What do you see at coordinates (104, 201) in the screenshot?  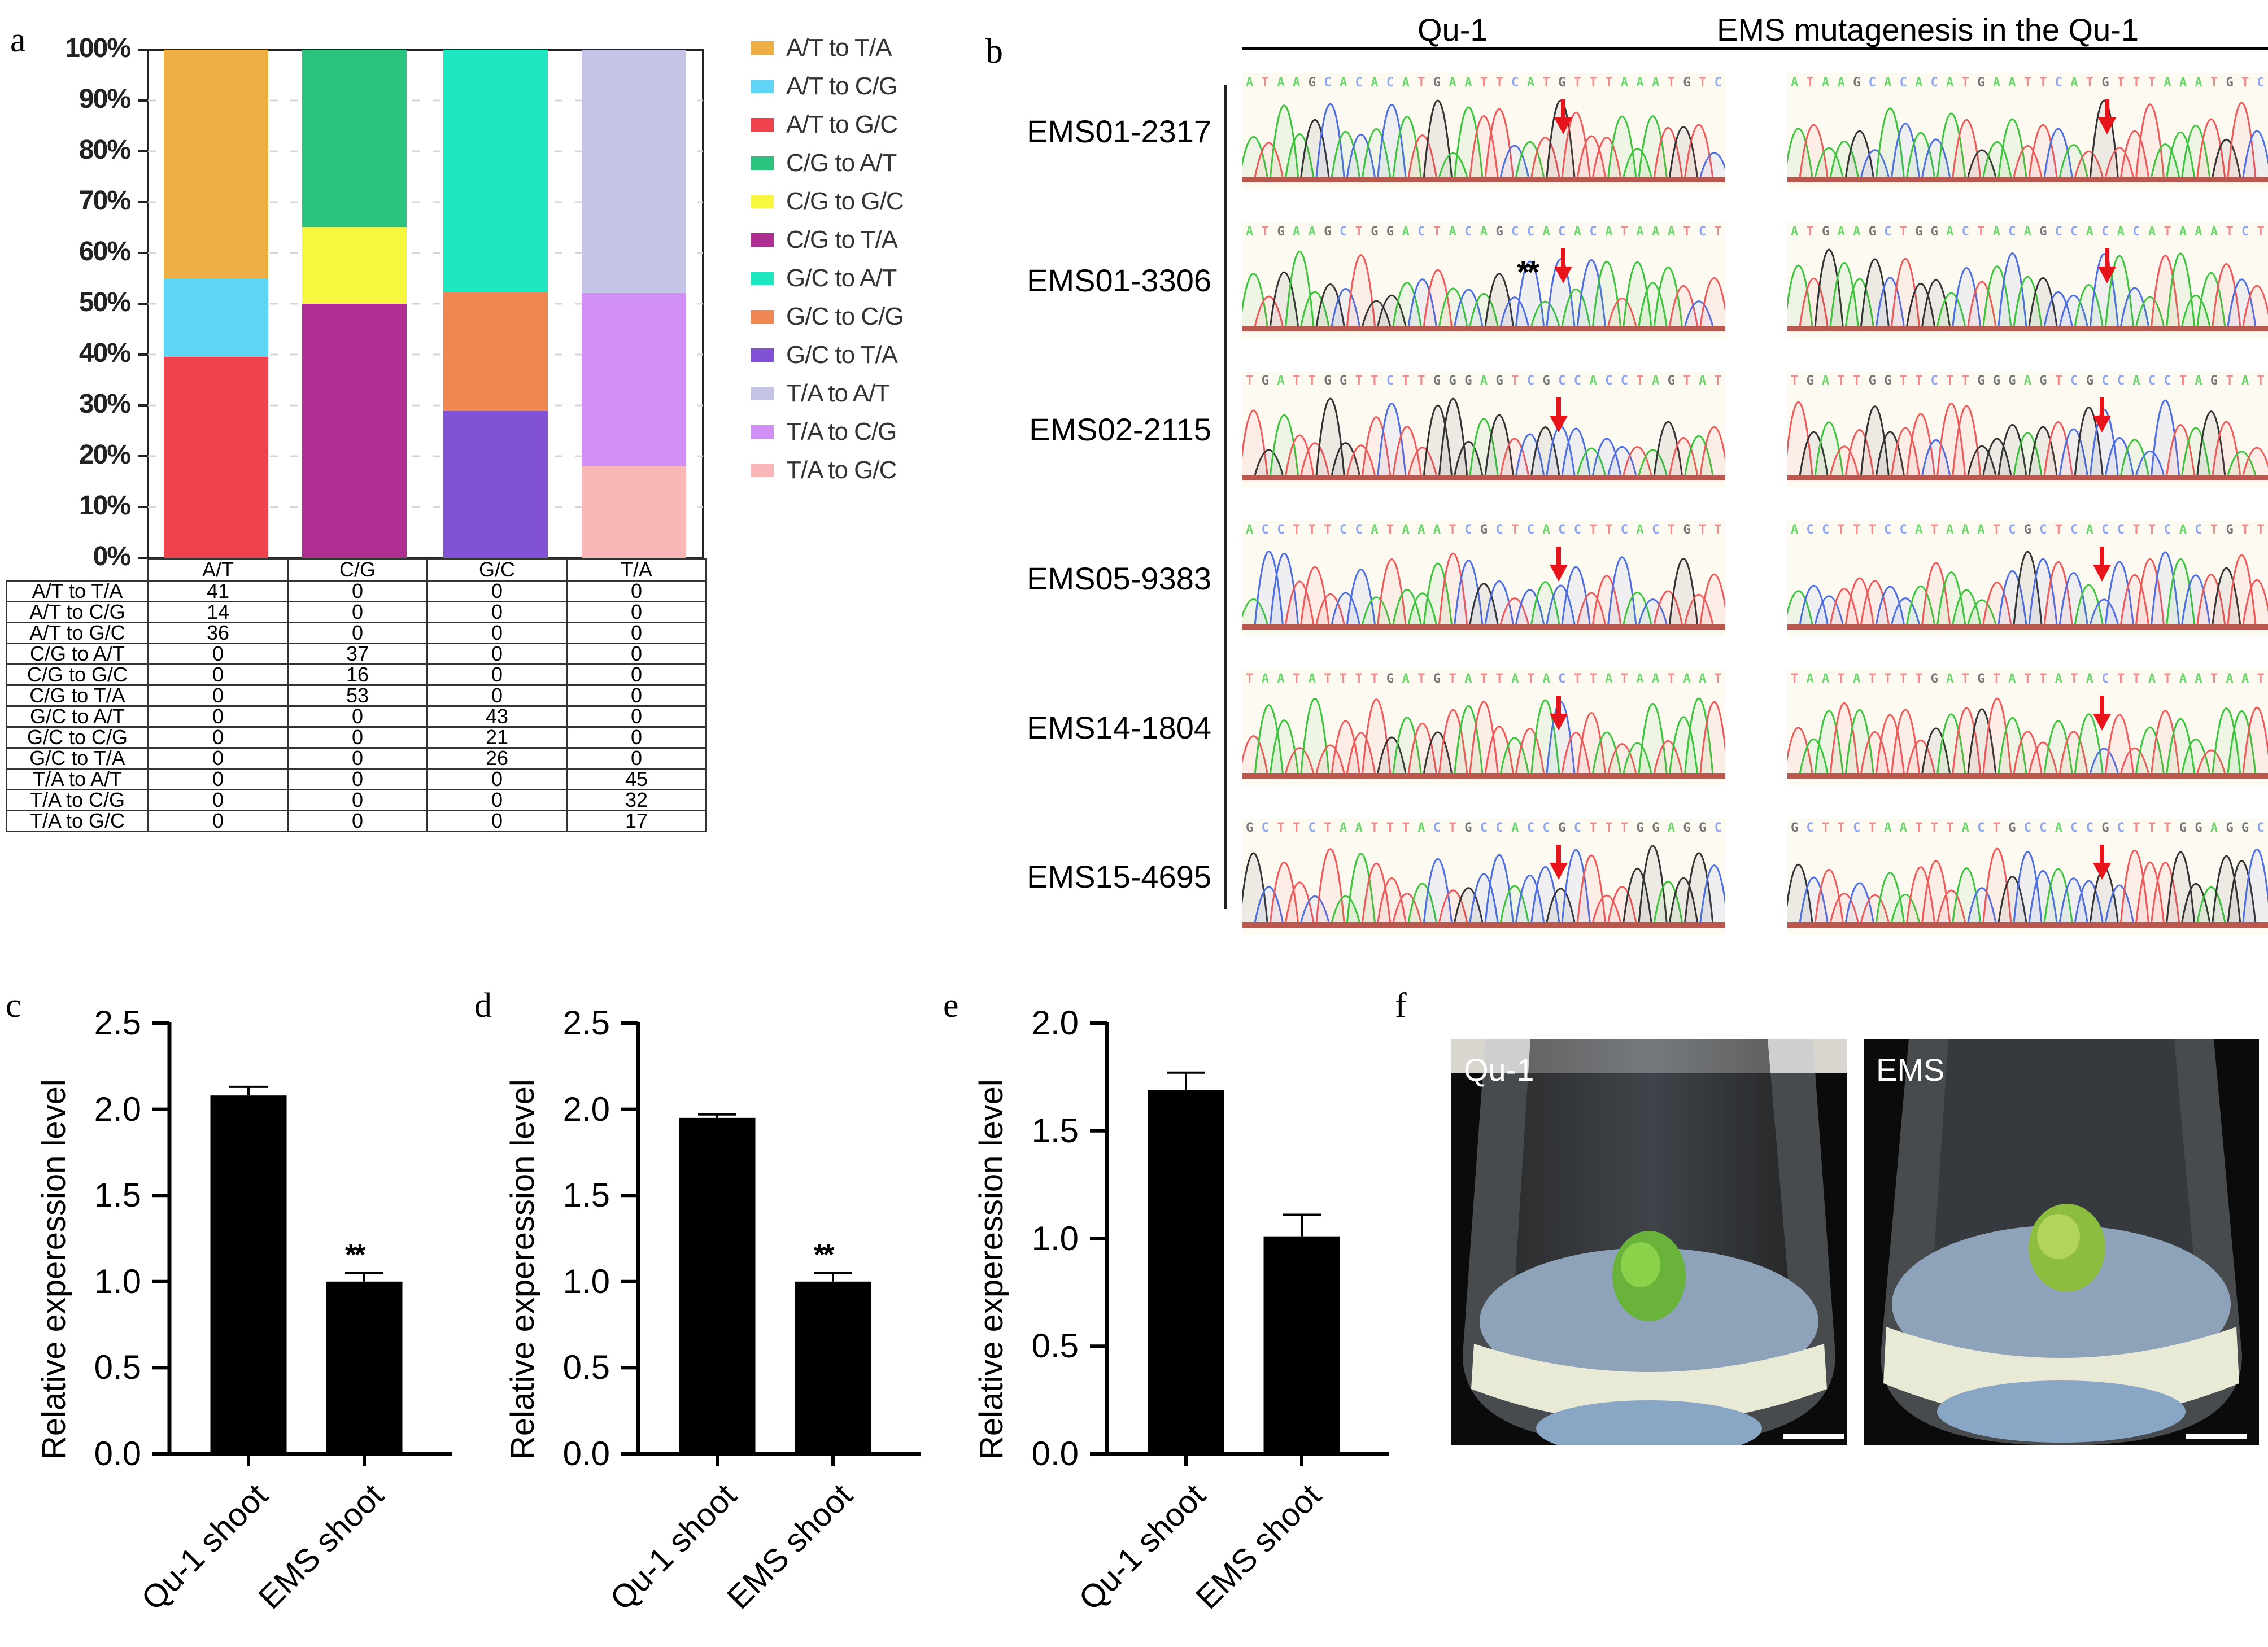 I see `y-tick-label: 70%` at bounding box center [104, 201].